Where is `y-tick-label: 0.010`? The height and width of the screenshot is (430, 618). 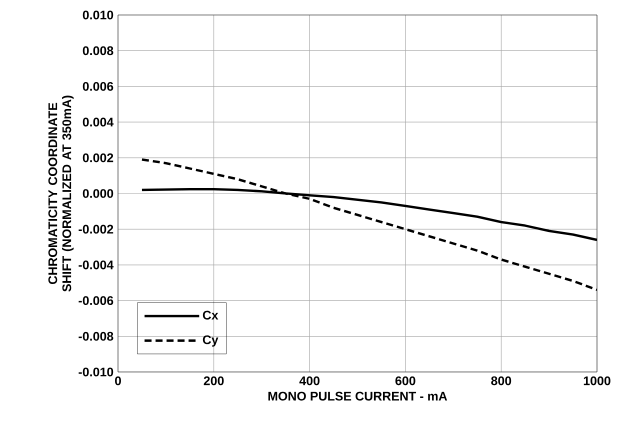 y-tick-label: 0.010 is located at coordinates (98, 15).